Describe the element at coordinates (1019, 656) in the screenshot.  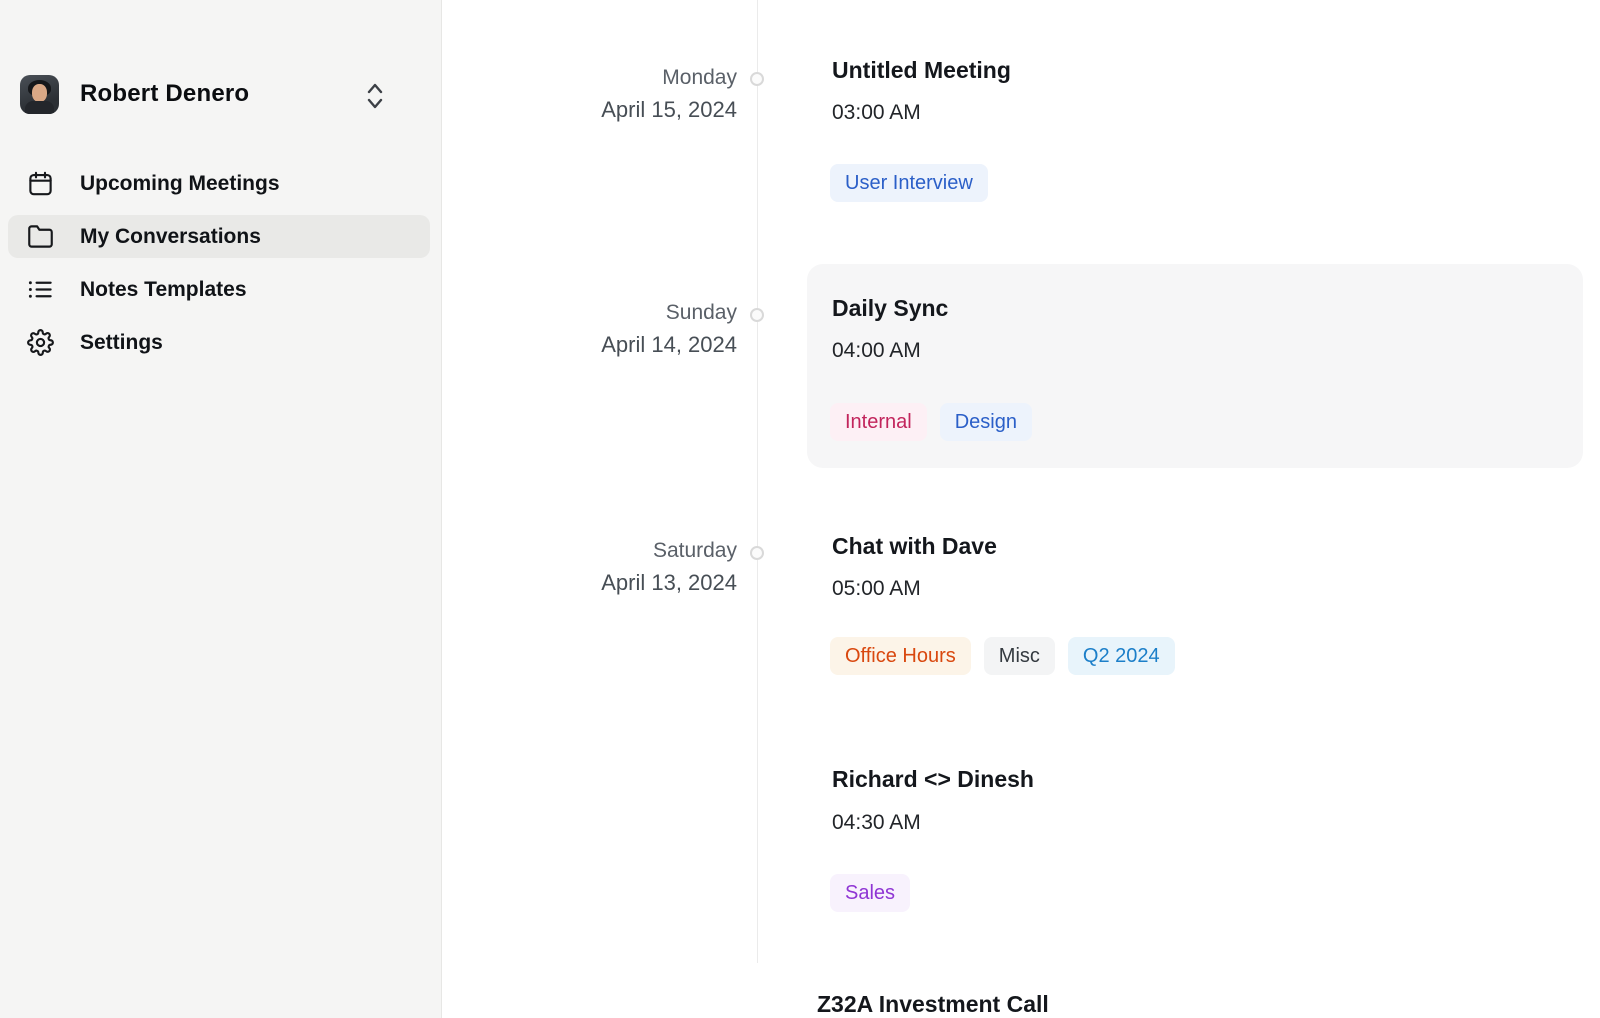
I see `tag-chip: Misc` at that location.